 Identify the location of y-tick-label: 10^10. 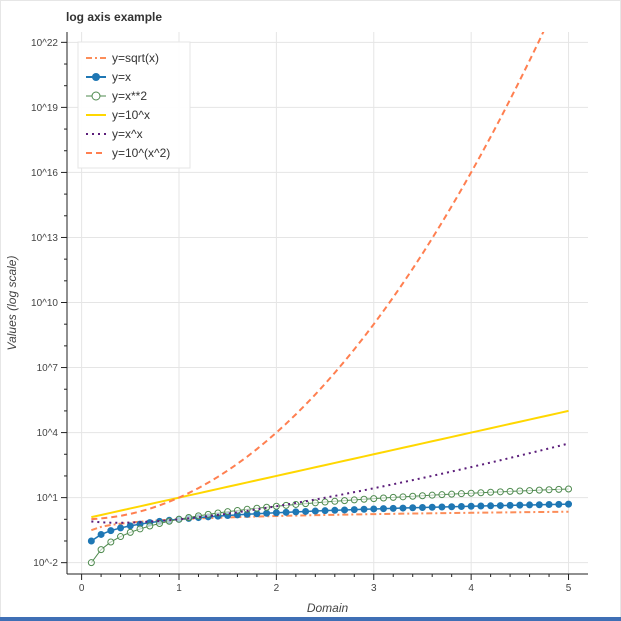
(44, 303).